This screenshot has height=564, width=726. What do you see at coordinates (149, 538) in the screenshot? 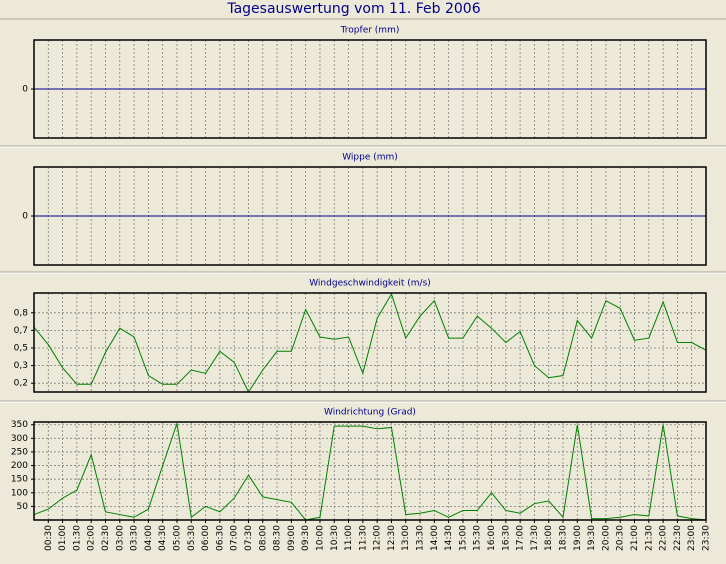
I see `x-tick-label: 04:00` at bounding box center [149, 538].